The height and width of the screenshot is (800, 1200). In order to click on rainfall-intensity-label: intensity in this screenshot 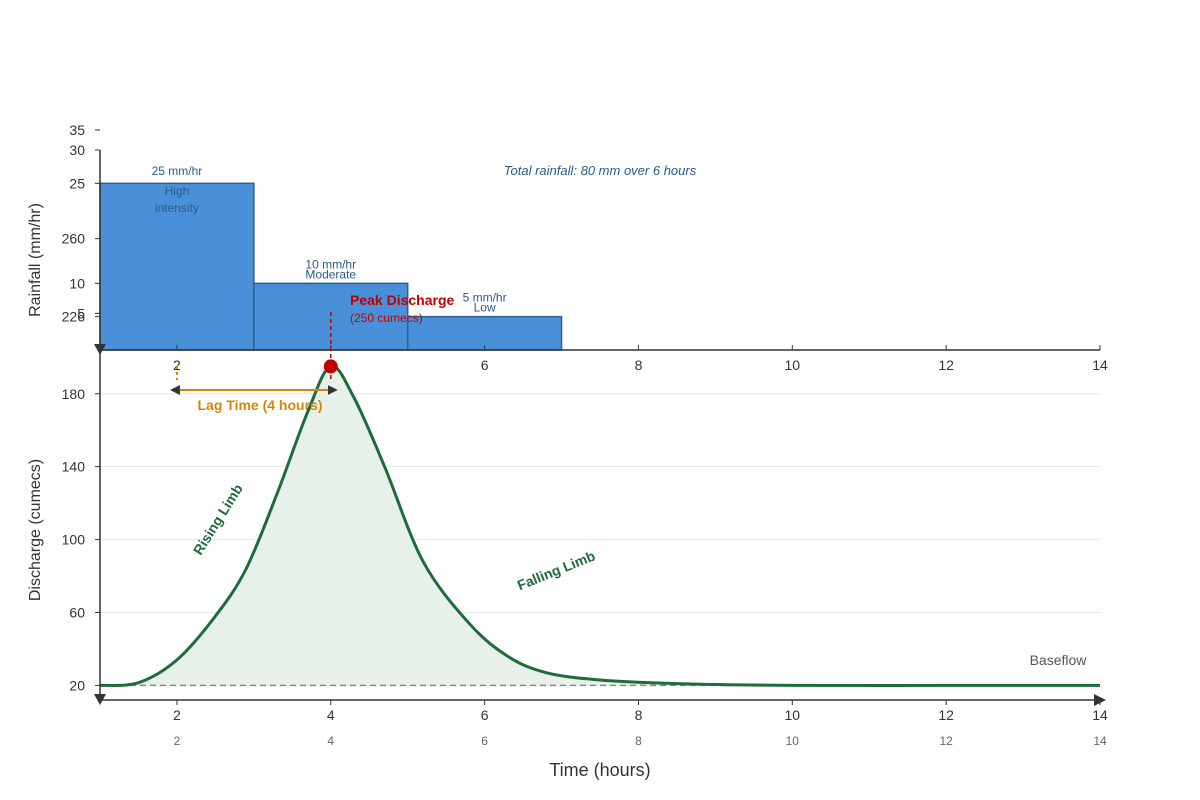, I will do `click(177, 208)`.